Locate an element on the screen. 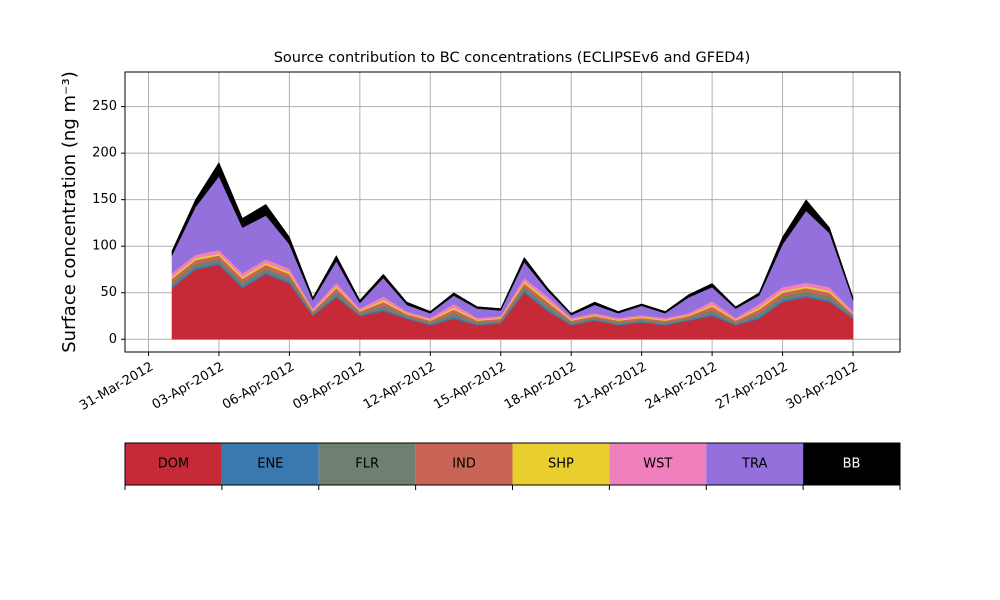 The height and width of the screenshot is (600, 1000). y-axis-label: Surface concentration (ng m⁻³) is located at coordinates (69, 212).